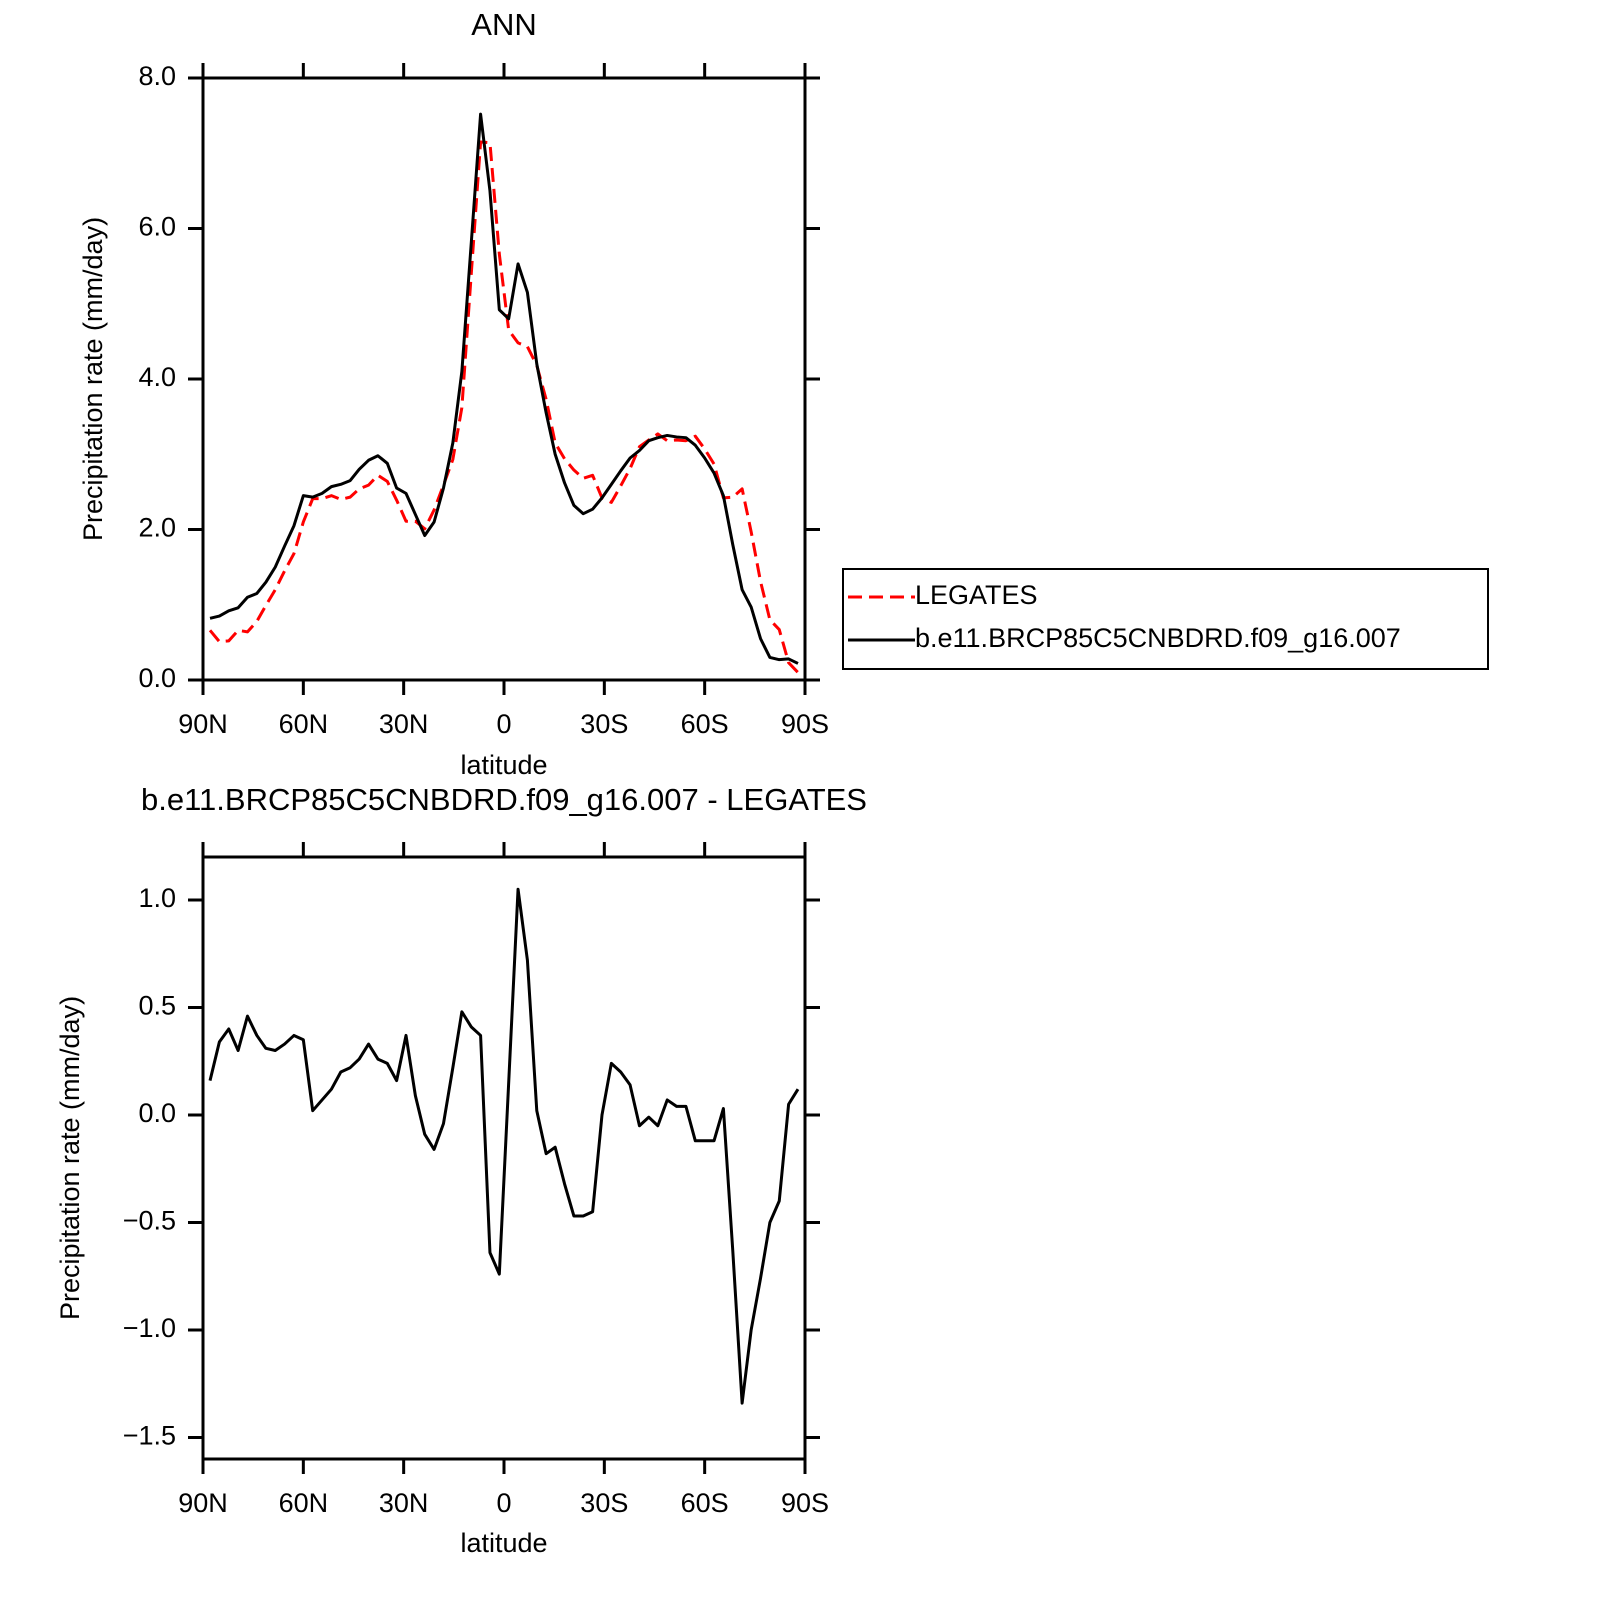 The width and height of the screenshot is (1619, 1619). Describe the element at coordinates (149, 1436) in the screenshot. I see `y-tick-label: −1.5` at that location.